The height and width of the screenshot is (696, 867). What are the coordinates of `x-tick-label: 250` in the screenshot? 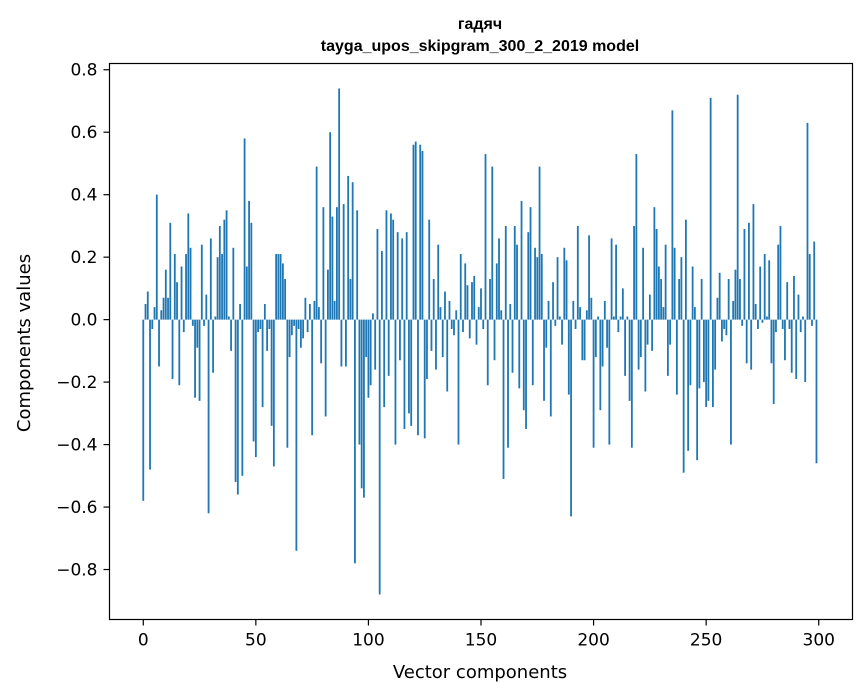 It's located at (706, 641).